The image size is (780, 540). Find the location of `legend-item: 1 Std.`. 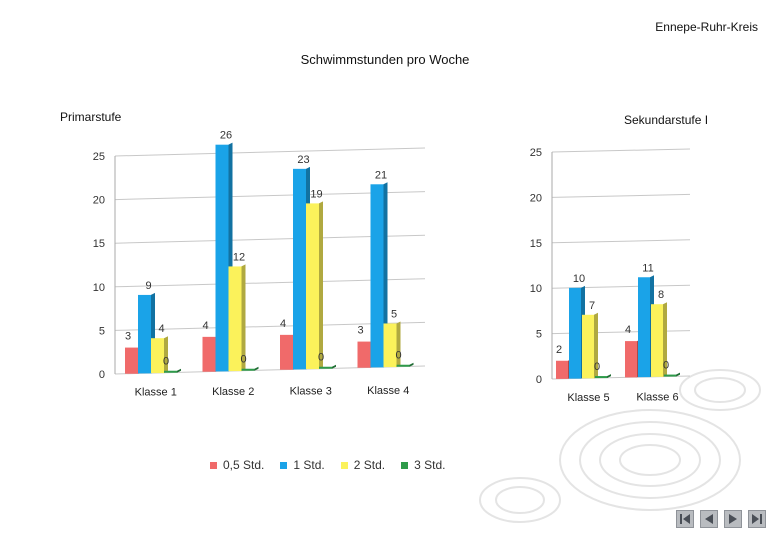

legend-item: 1 Std. is located at coordinates (302, 465).